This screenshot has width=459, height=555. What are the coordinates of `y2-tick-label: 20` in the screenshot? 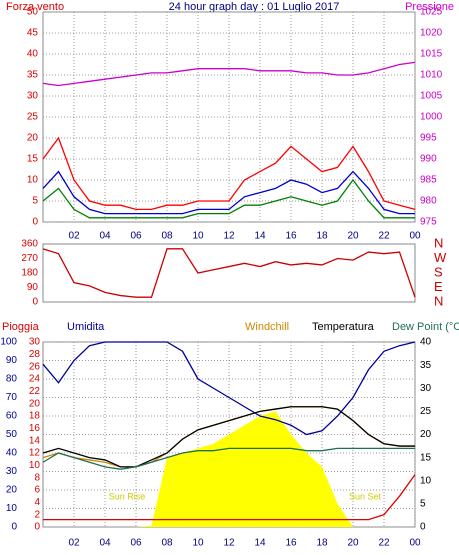 It's located at (426, 434).